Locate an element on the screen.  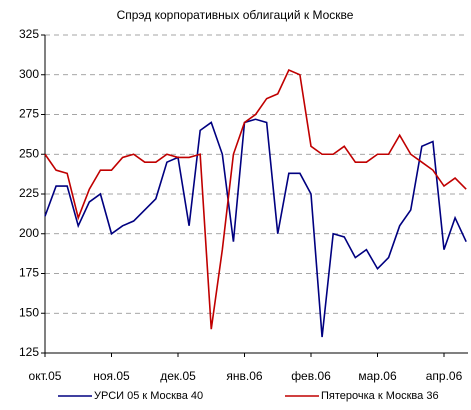
x-tick-label: мар.06 is located at coordinates (377, 376).